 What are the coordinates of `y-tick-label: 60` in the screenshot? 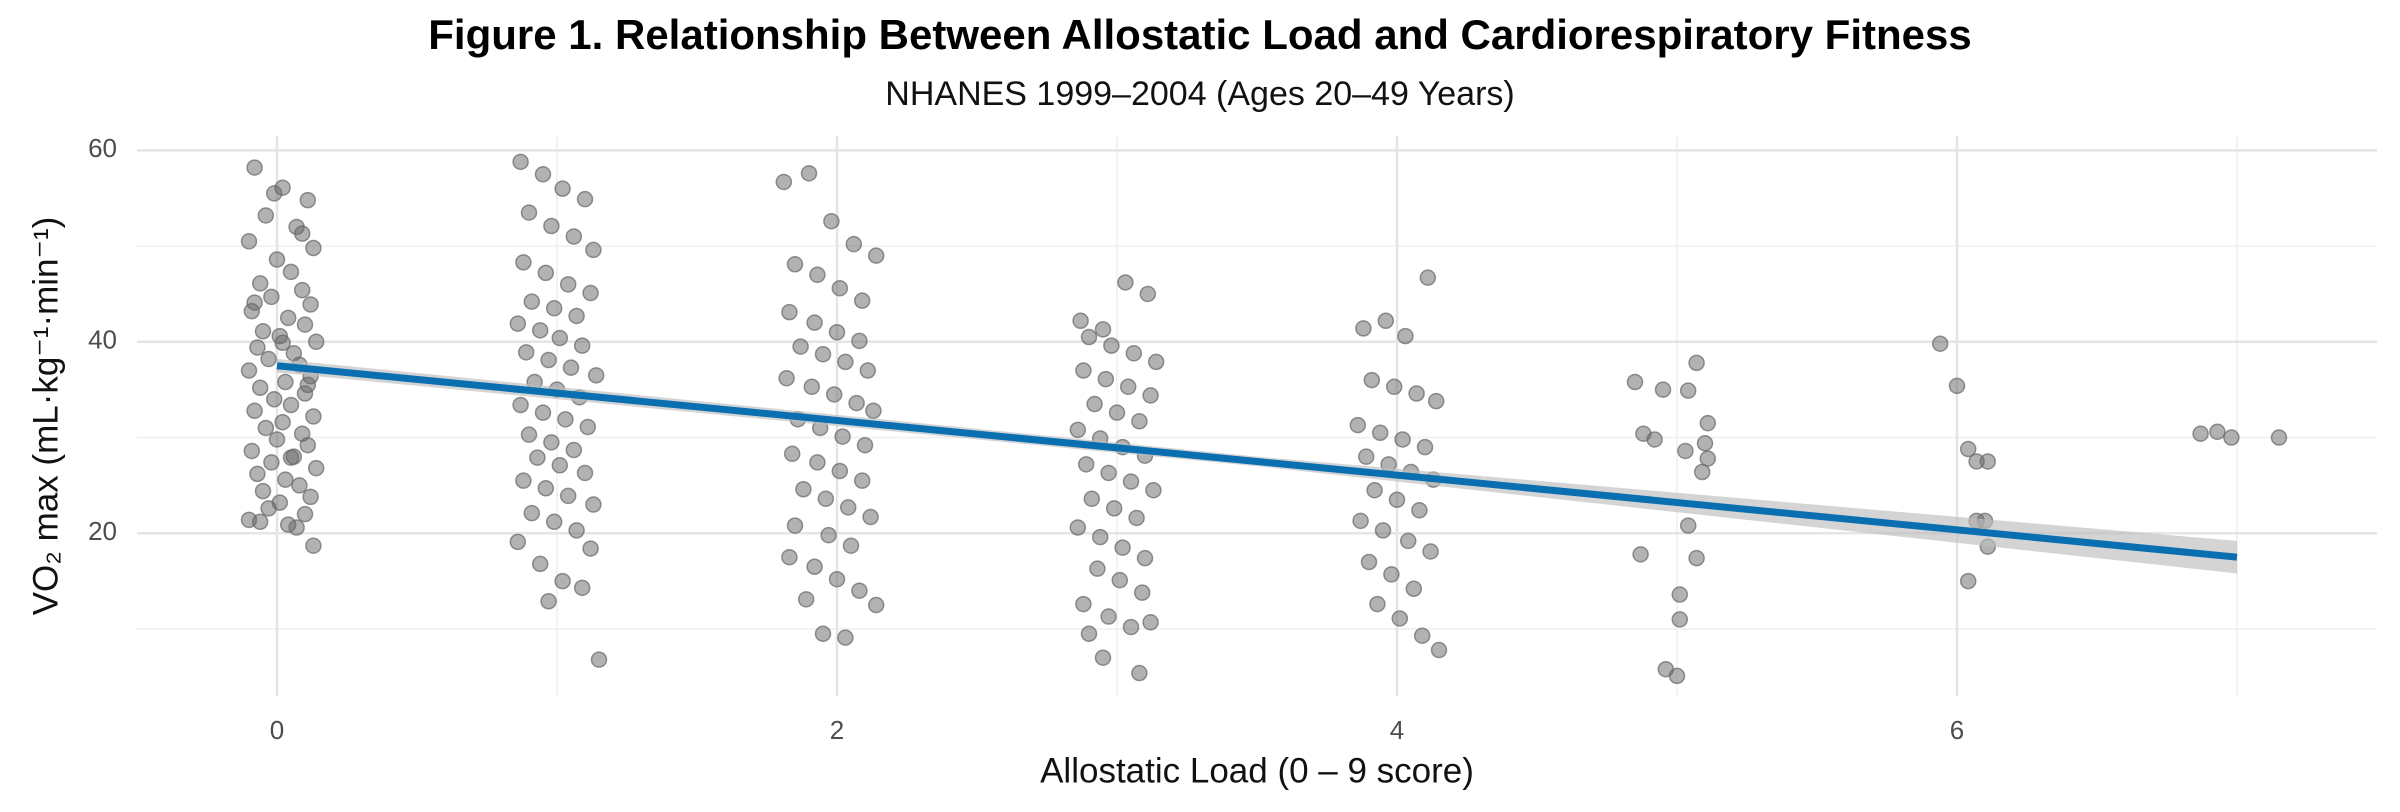 It's located at (102, 148).